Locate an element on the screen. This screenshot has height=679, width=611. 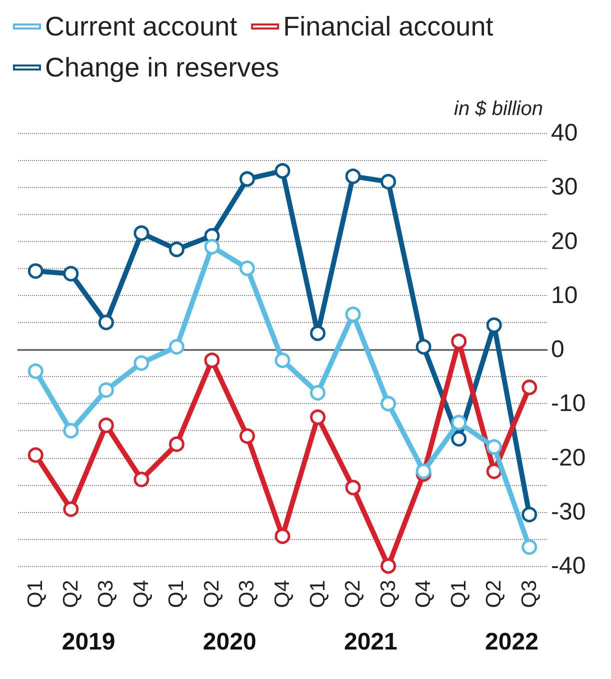
y-tick-label: -20 is located at coordinates (568, 458).